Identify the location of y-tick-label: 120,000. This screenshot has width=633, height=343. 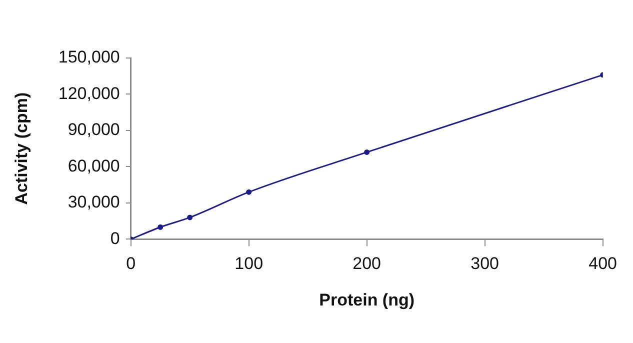
(89, 93).